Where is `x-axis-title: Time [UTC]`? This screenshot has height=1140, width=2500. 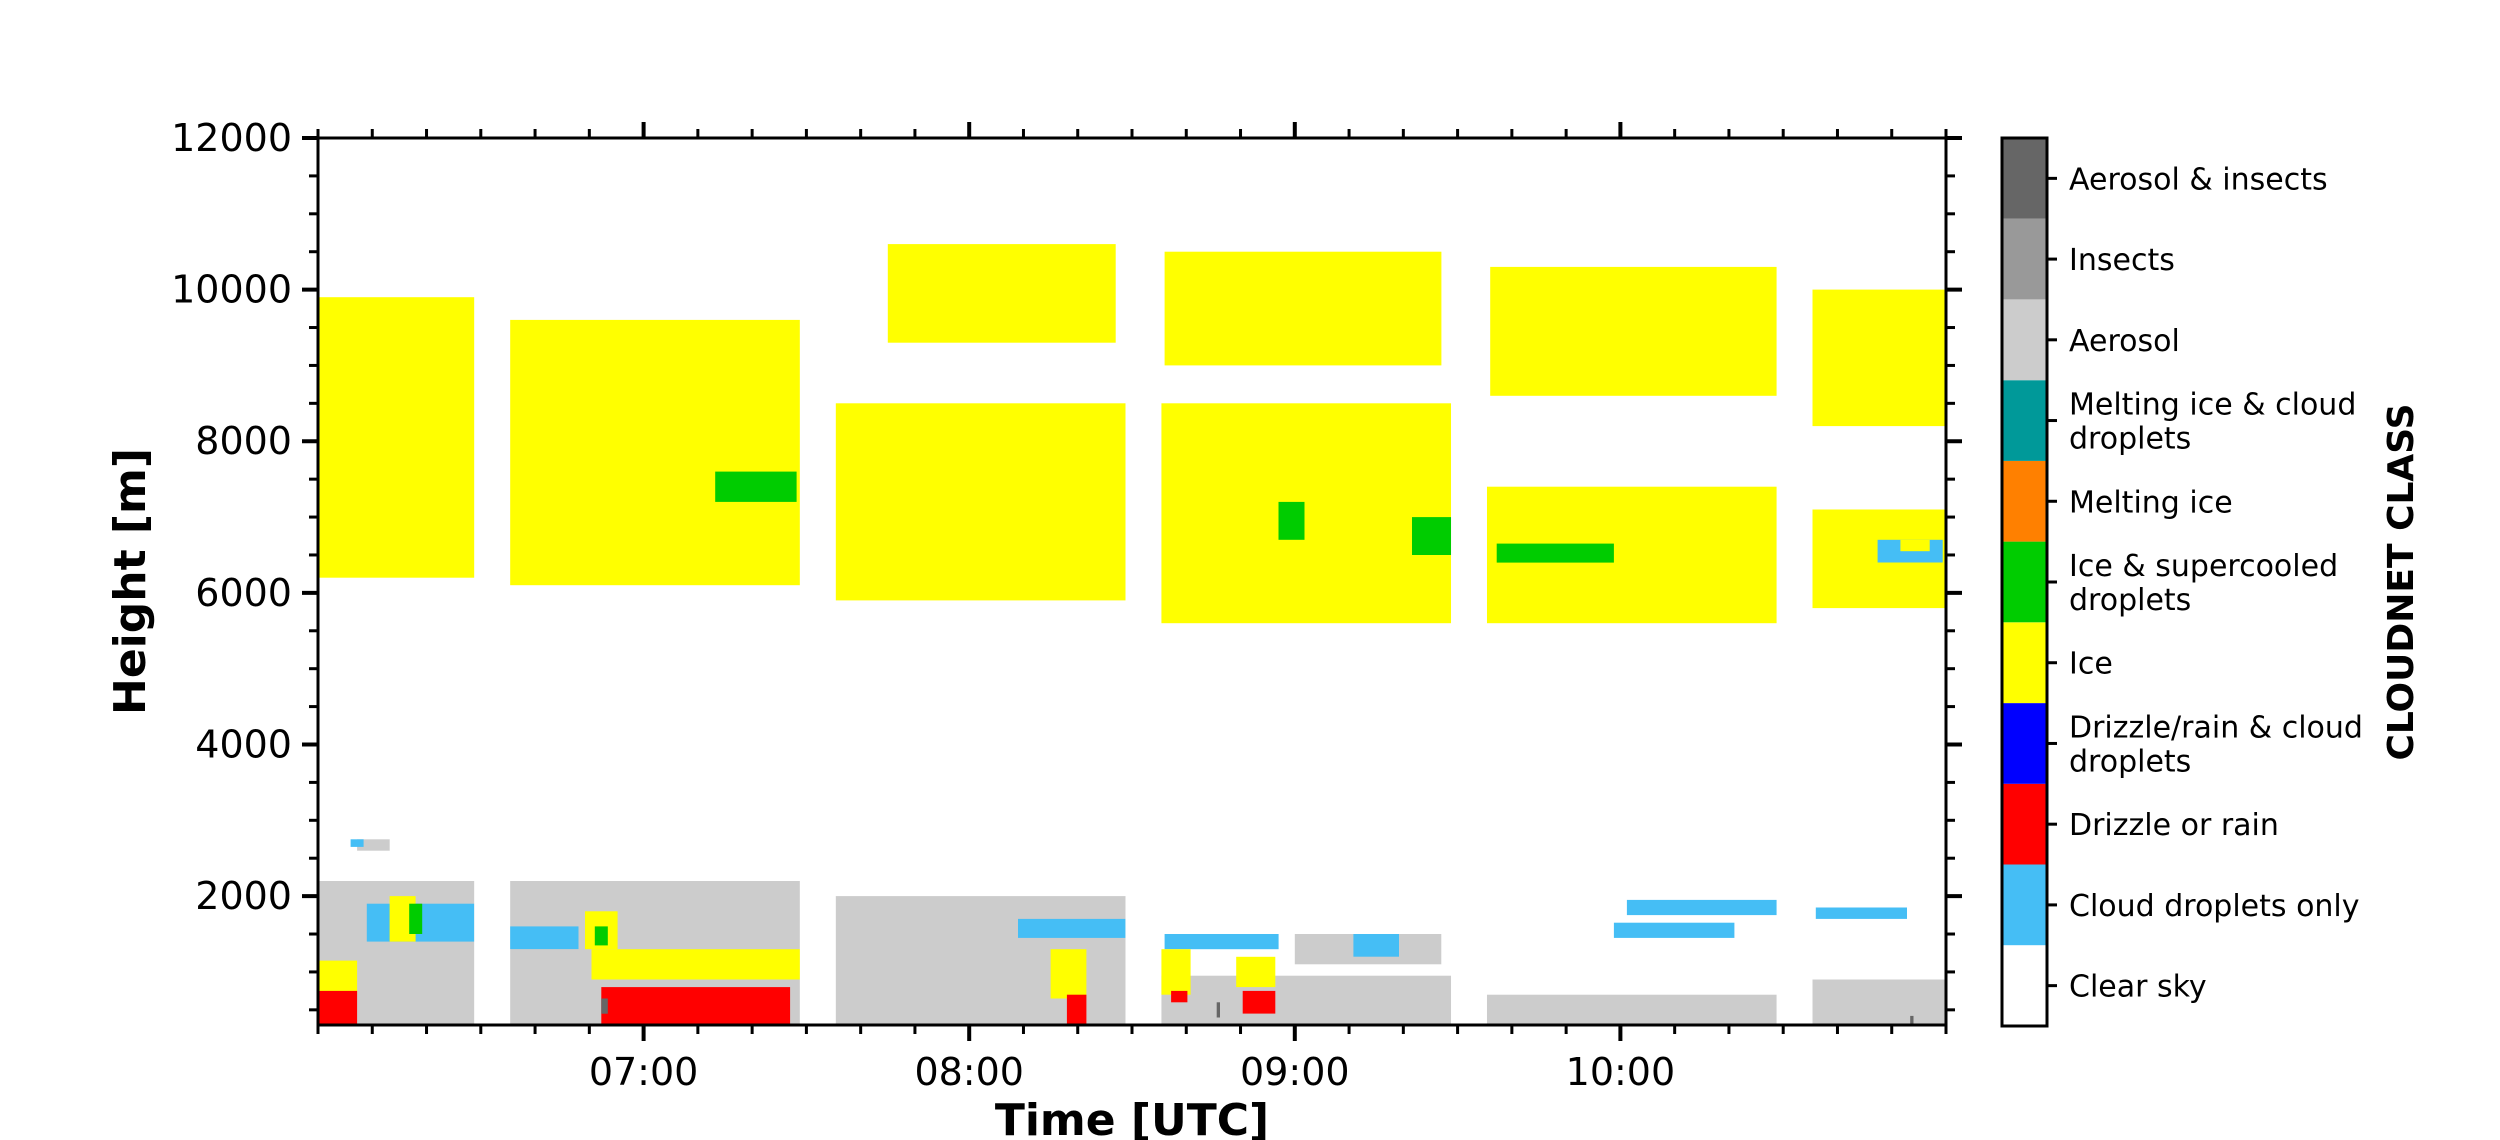 x-axis-title: Time [UTC] is located at coordinates (1132, 1117).